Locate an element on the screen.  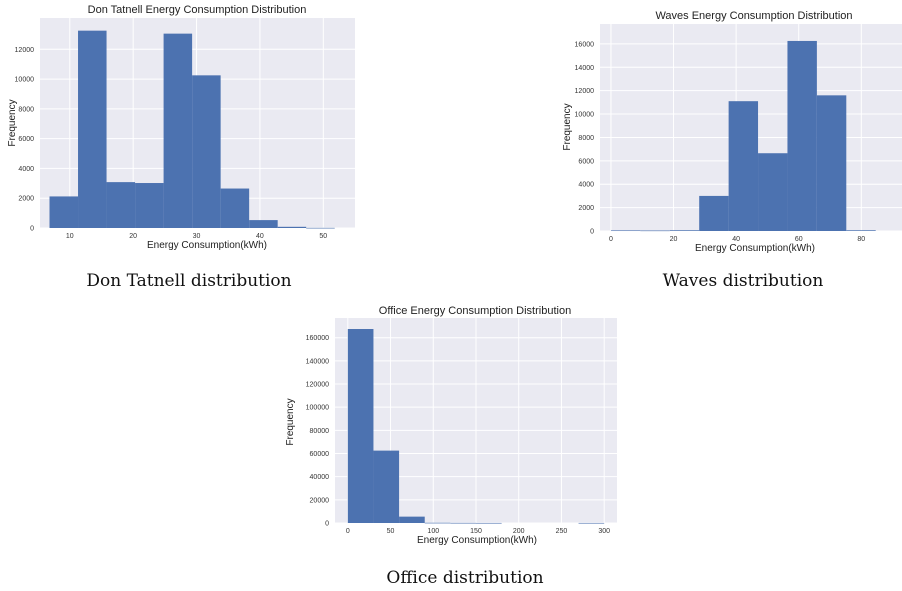
y-tick-label: 100000 is located at coordinates (317, 408).